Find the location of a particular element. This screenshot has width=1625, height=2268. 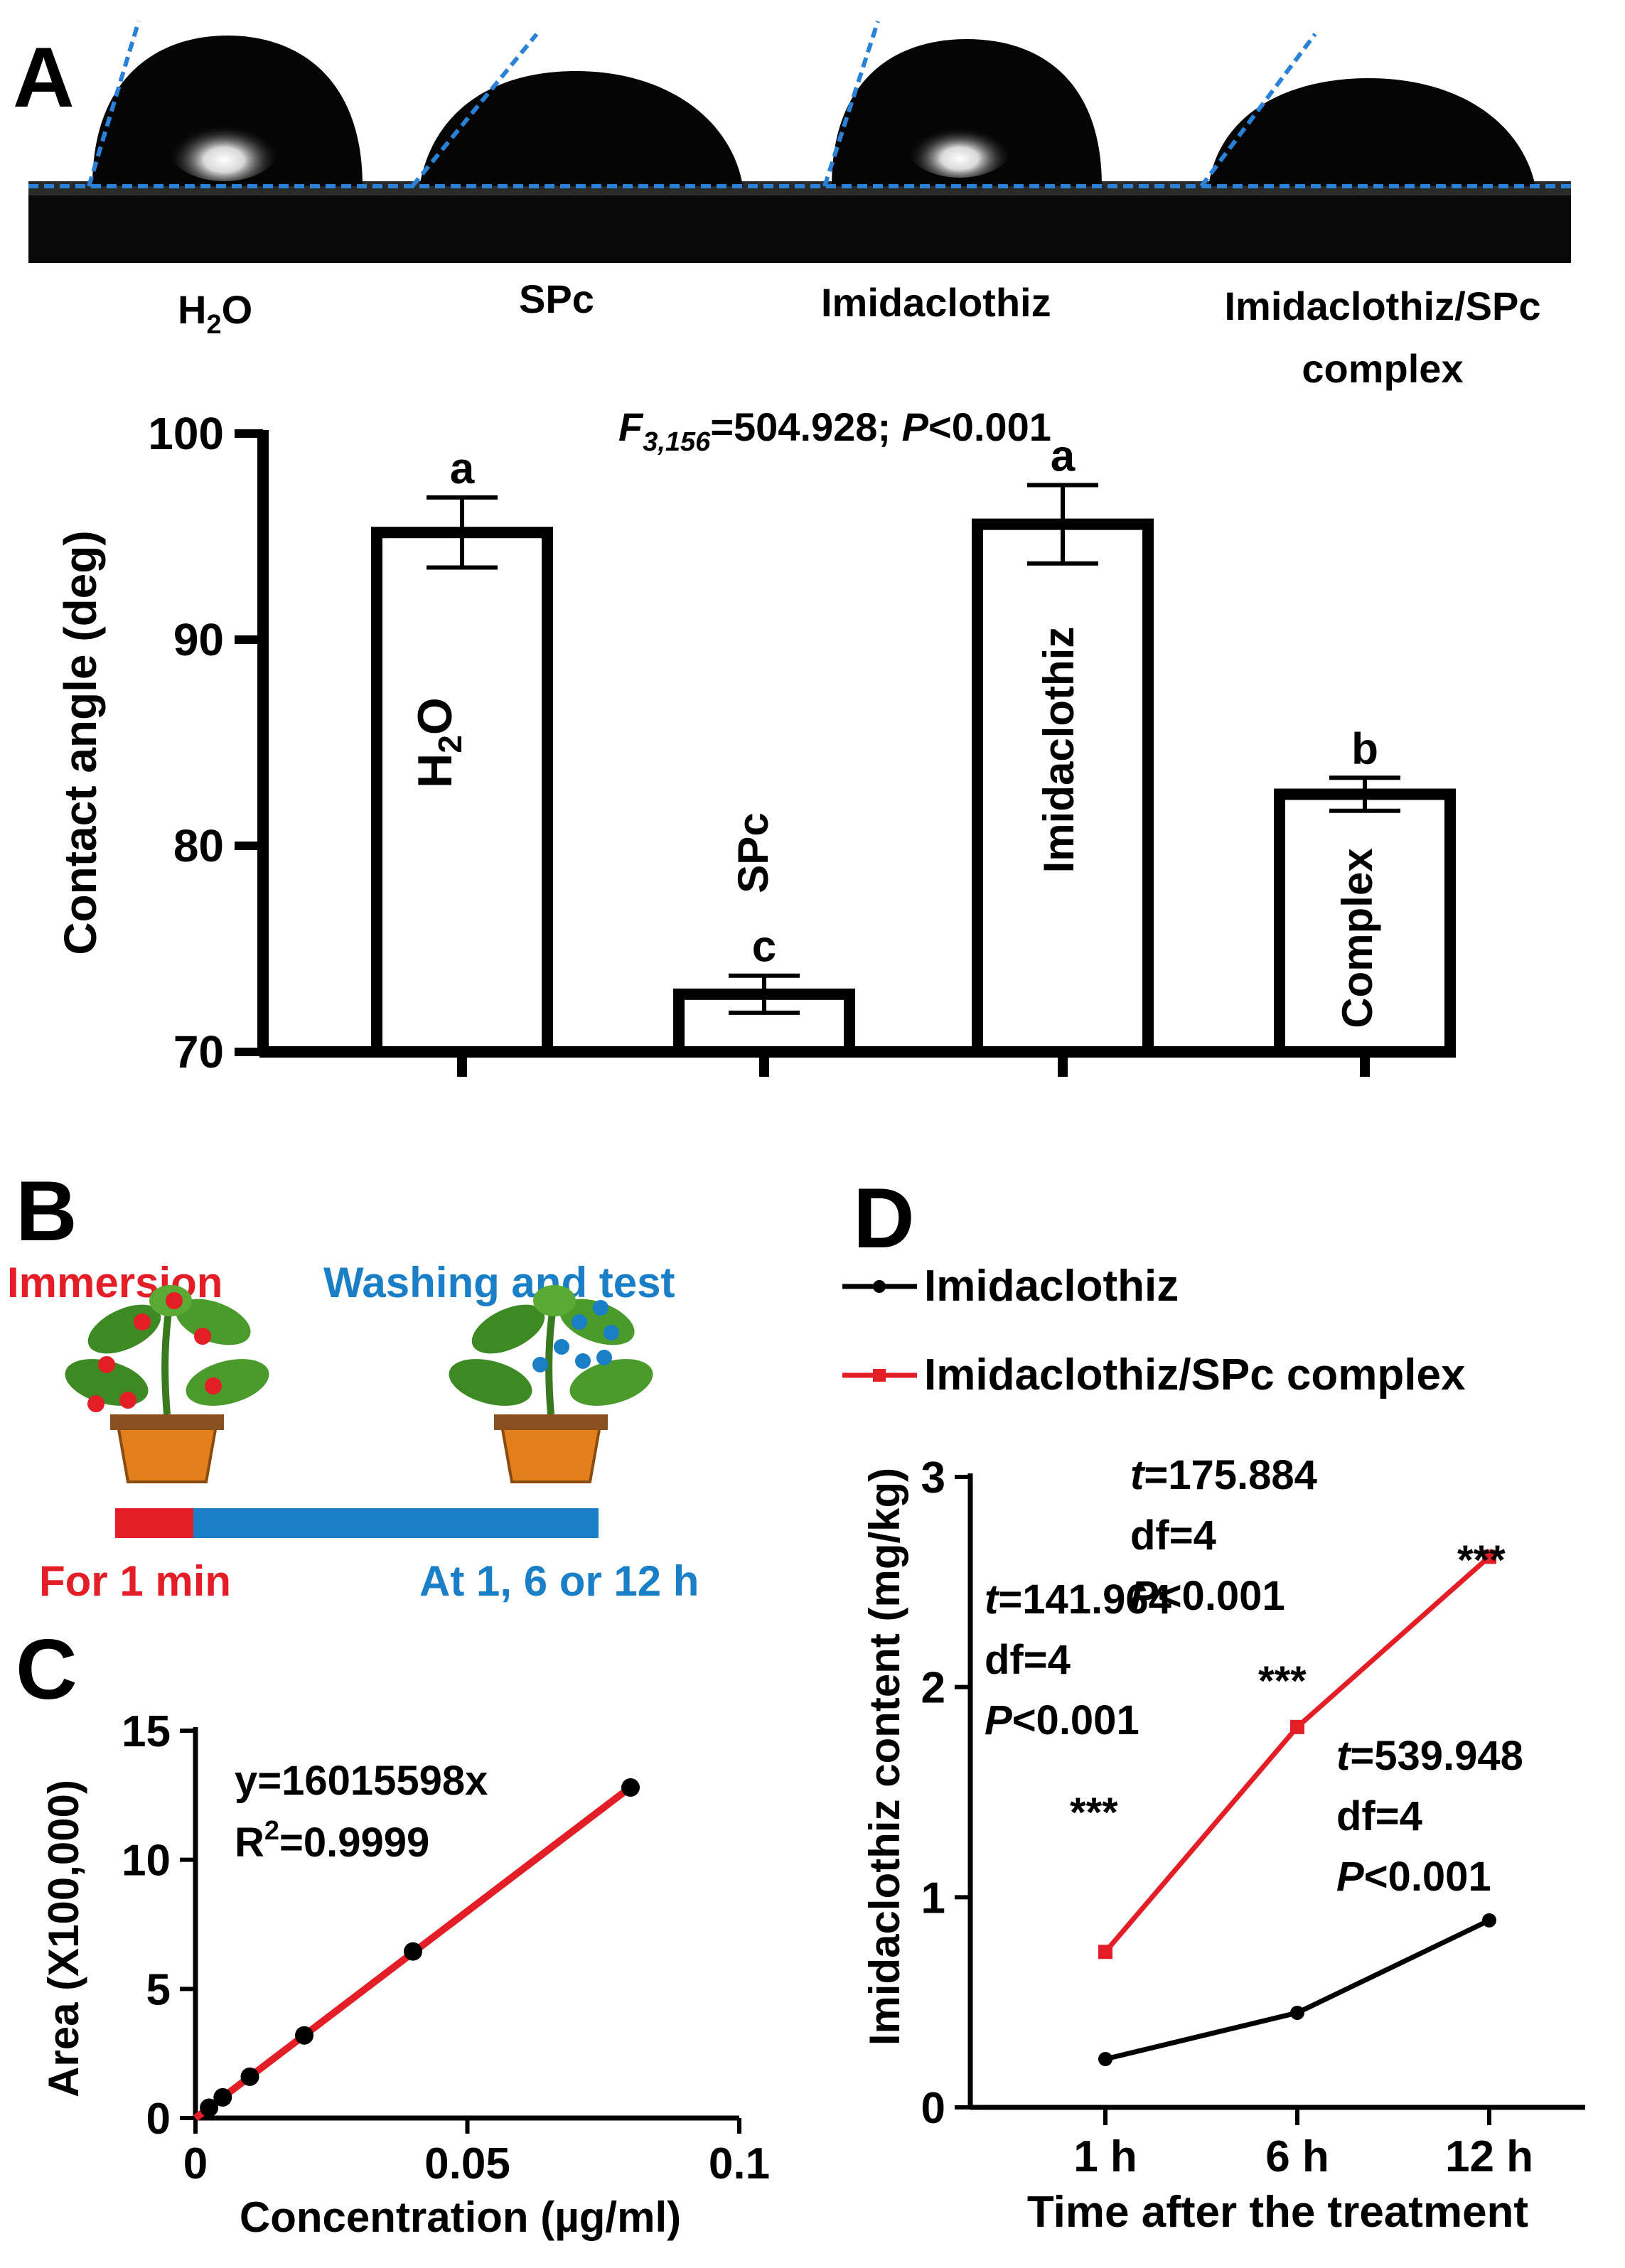

svg-text: t=539.948 is located at coordinates (1429, 1756).